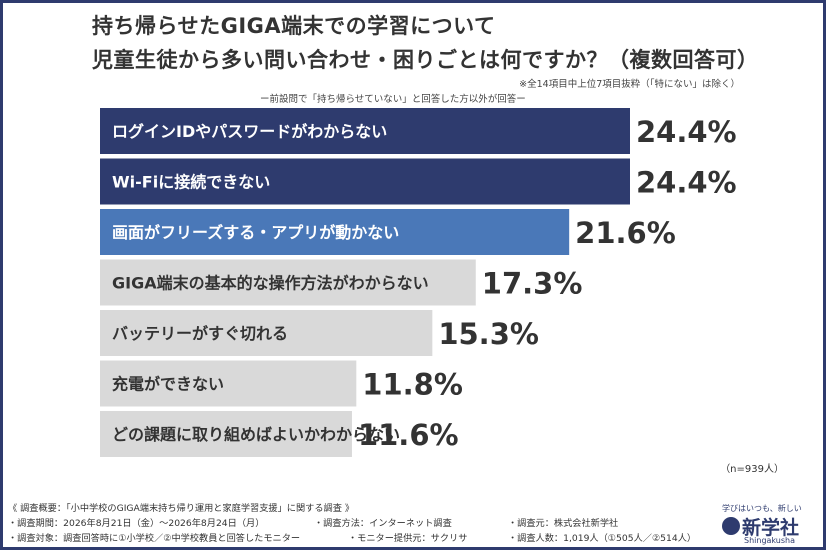 The width and height of the screenshot is (826, 550). Describe the element at coordinates (625, 233) in the screenshot. I see `bar-value-3: 21.6%` at that location.